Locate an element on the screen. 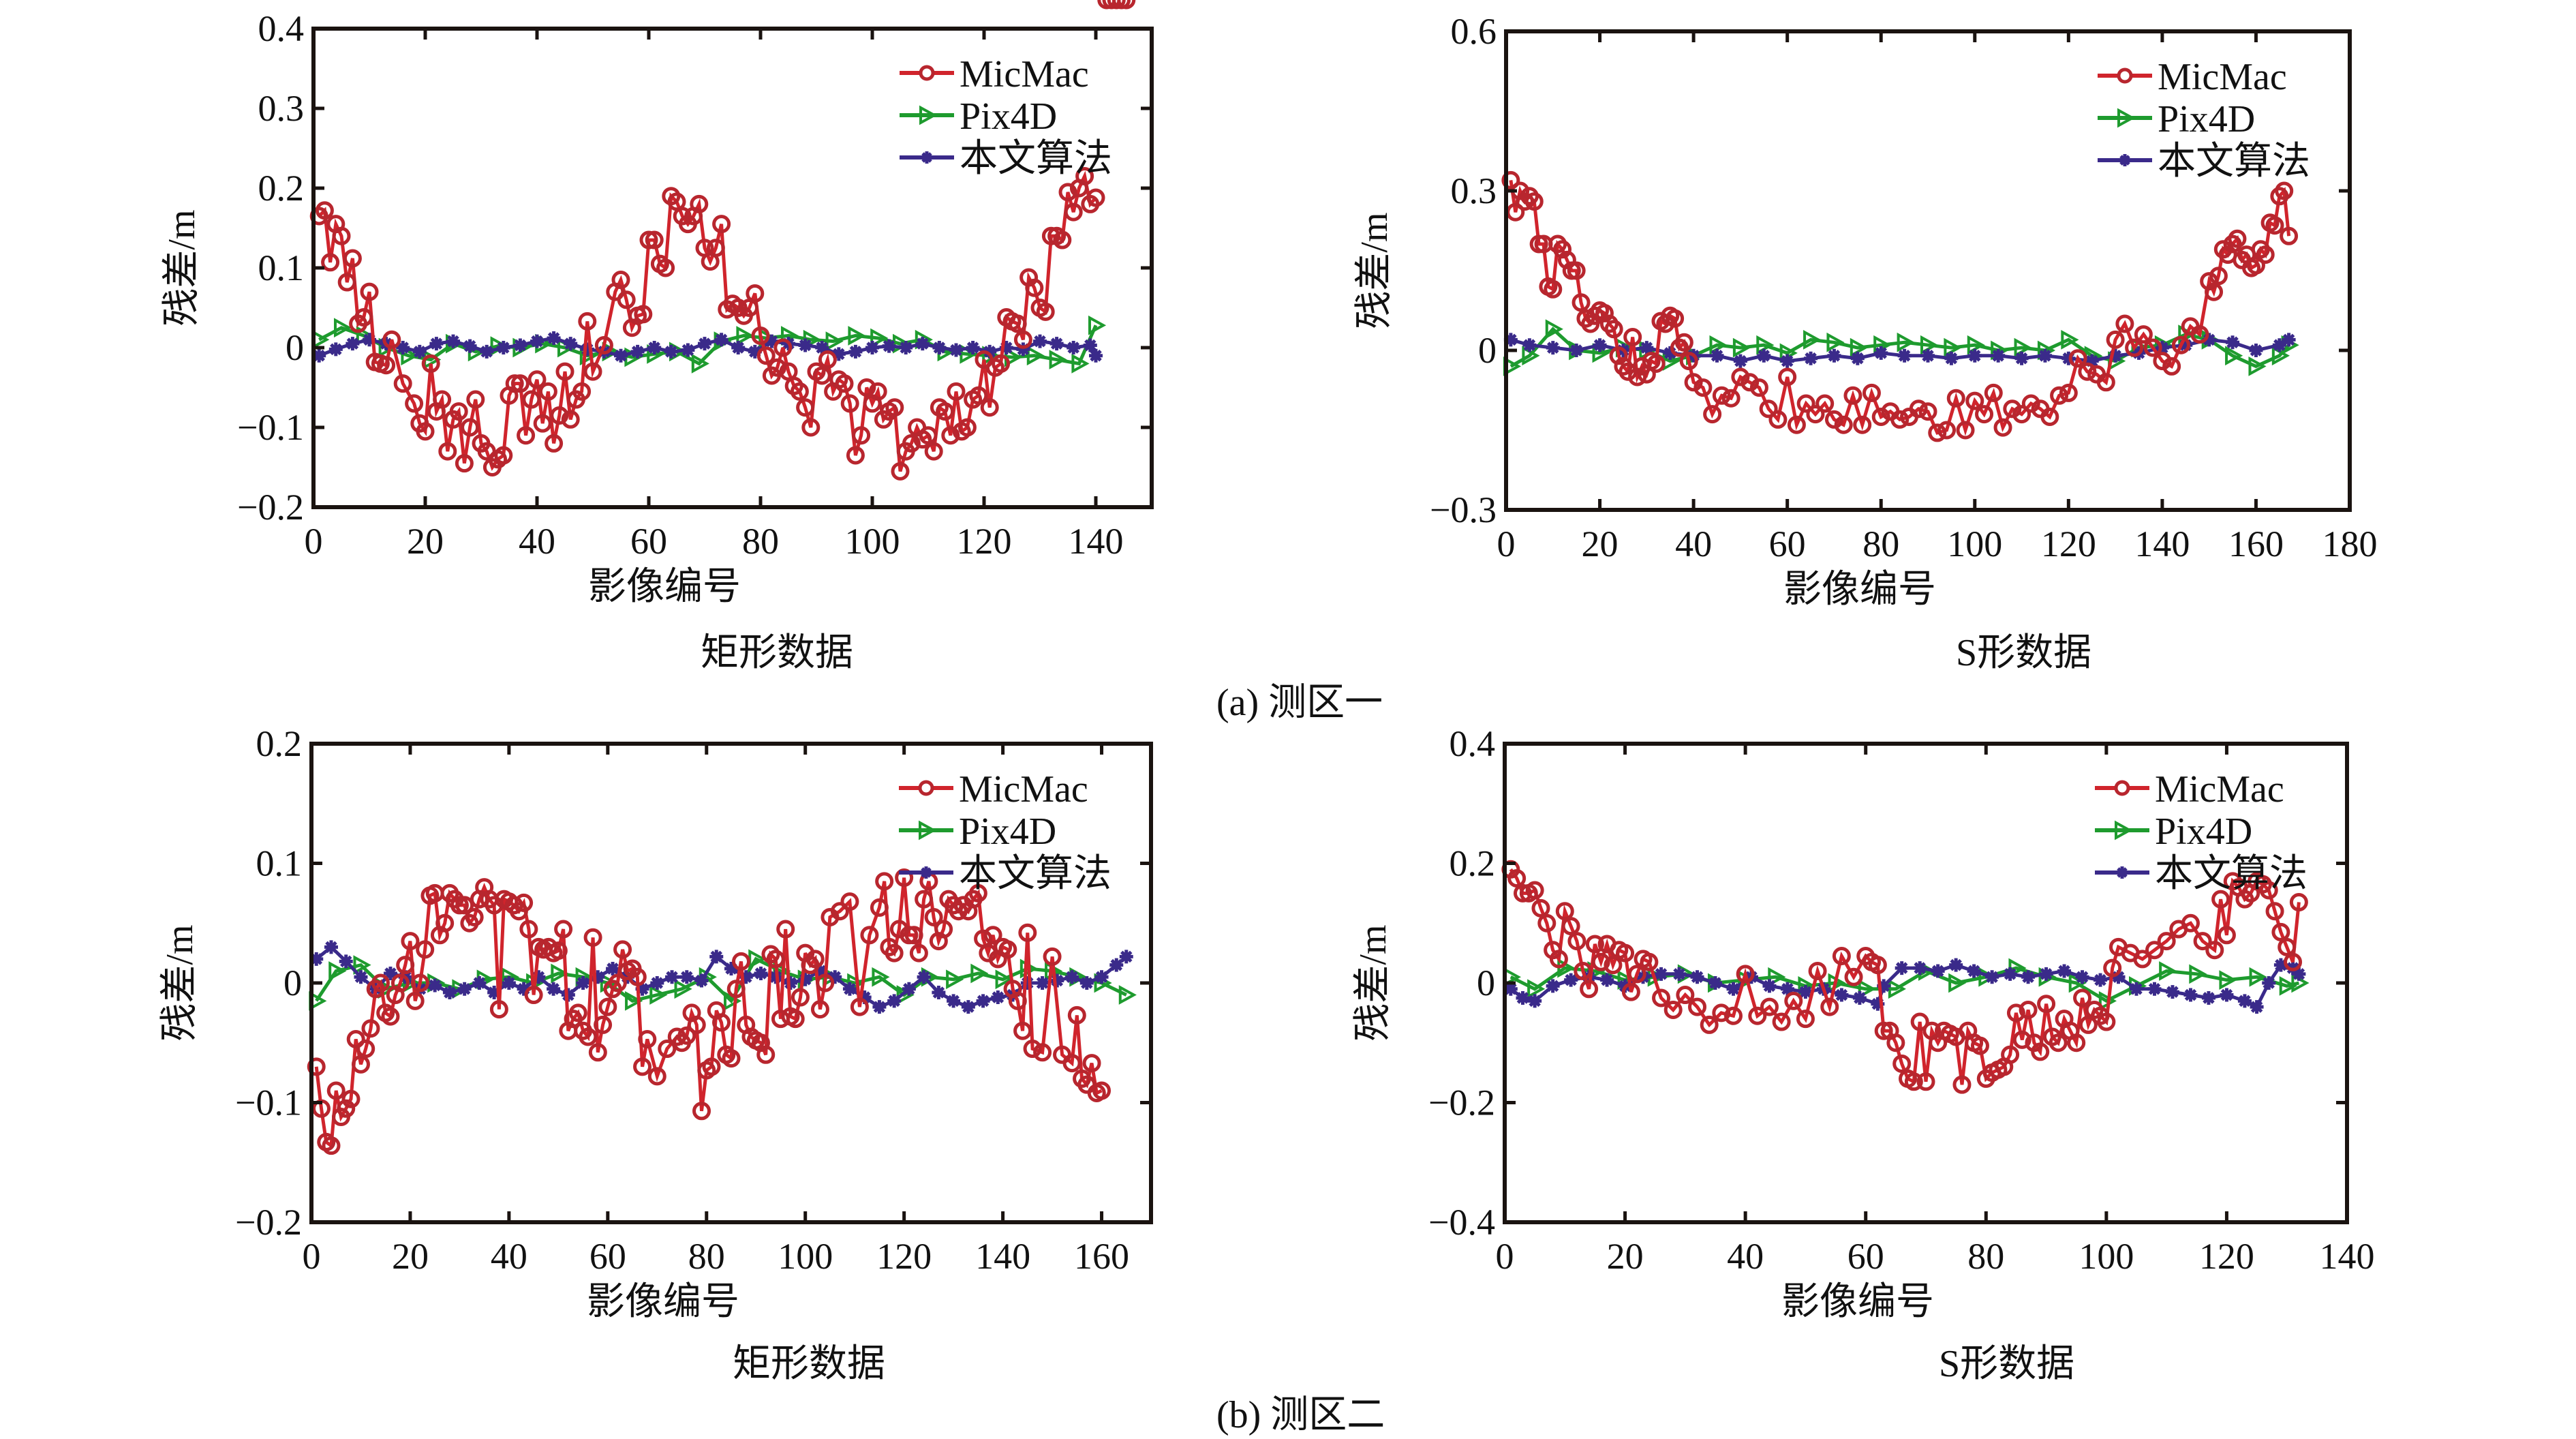 This screenshot has height=1439, width=2576. legend-marker-star is located at coordinates (2122, 872).